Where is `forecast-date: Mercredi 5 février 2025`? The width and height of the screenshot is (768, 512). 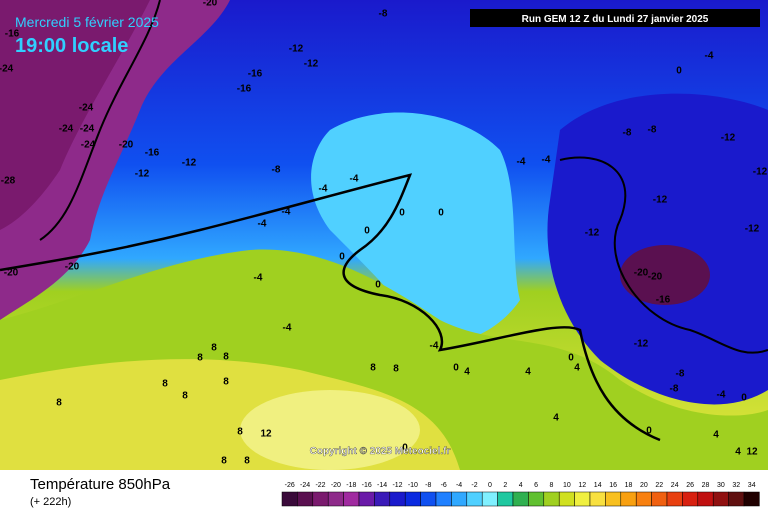
forecast-date: Mercredi 5 février 2025 is located at coordinates (87, 22).